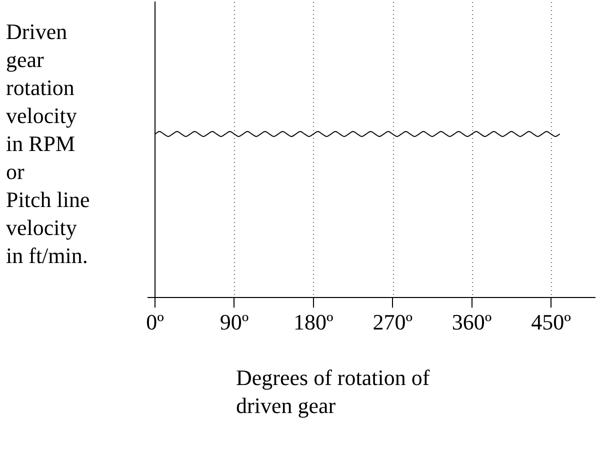  Describe the element at coordinates (48, 143) in the screenshot. I see `text: Driven gear rotation velocity in RPM or Pitch line velocity in ft/min.` at that location.